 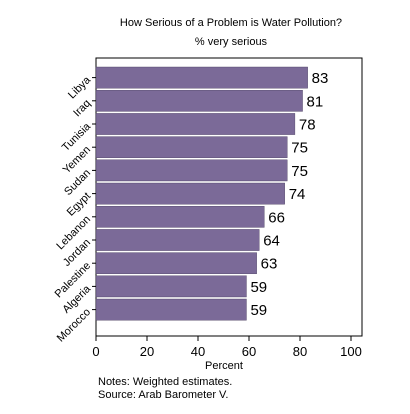 I want to click on value-label-jordan: 64, so click(x=271, y=241).